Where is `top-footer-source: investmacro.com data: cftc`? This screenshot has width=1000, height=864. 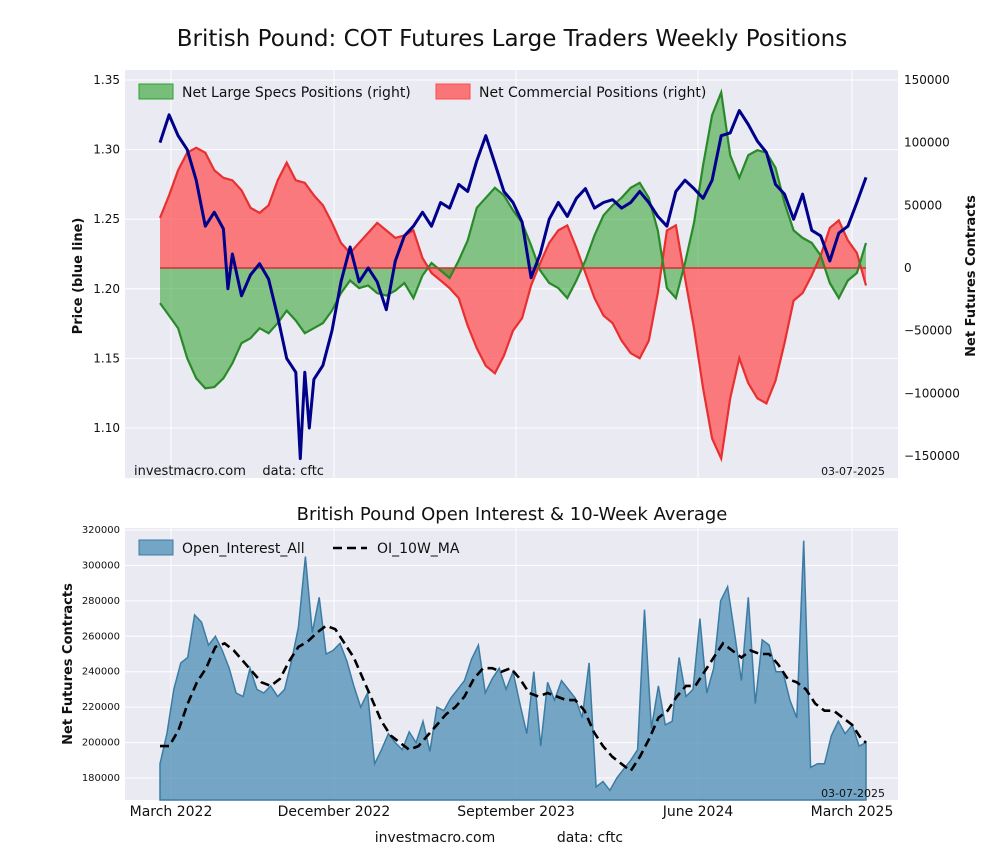 top-footer-source: investmacro.com data: cftc is located at coordinates (229, 471).